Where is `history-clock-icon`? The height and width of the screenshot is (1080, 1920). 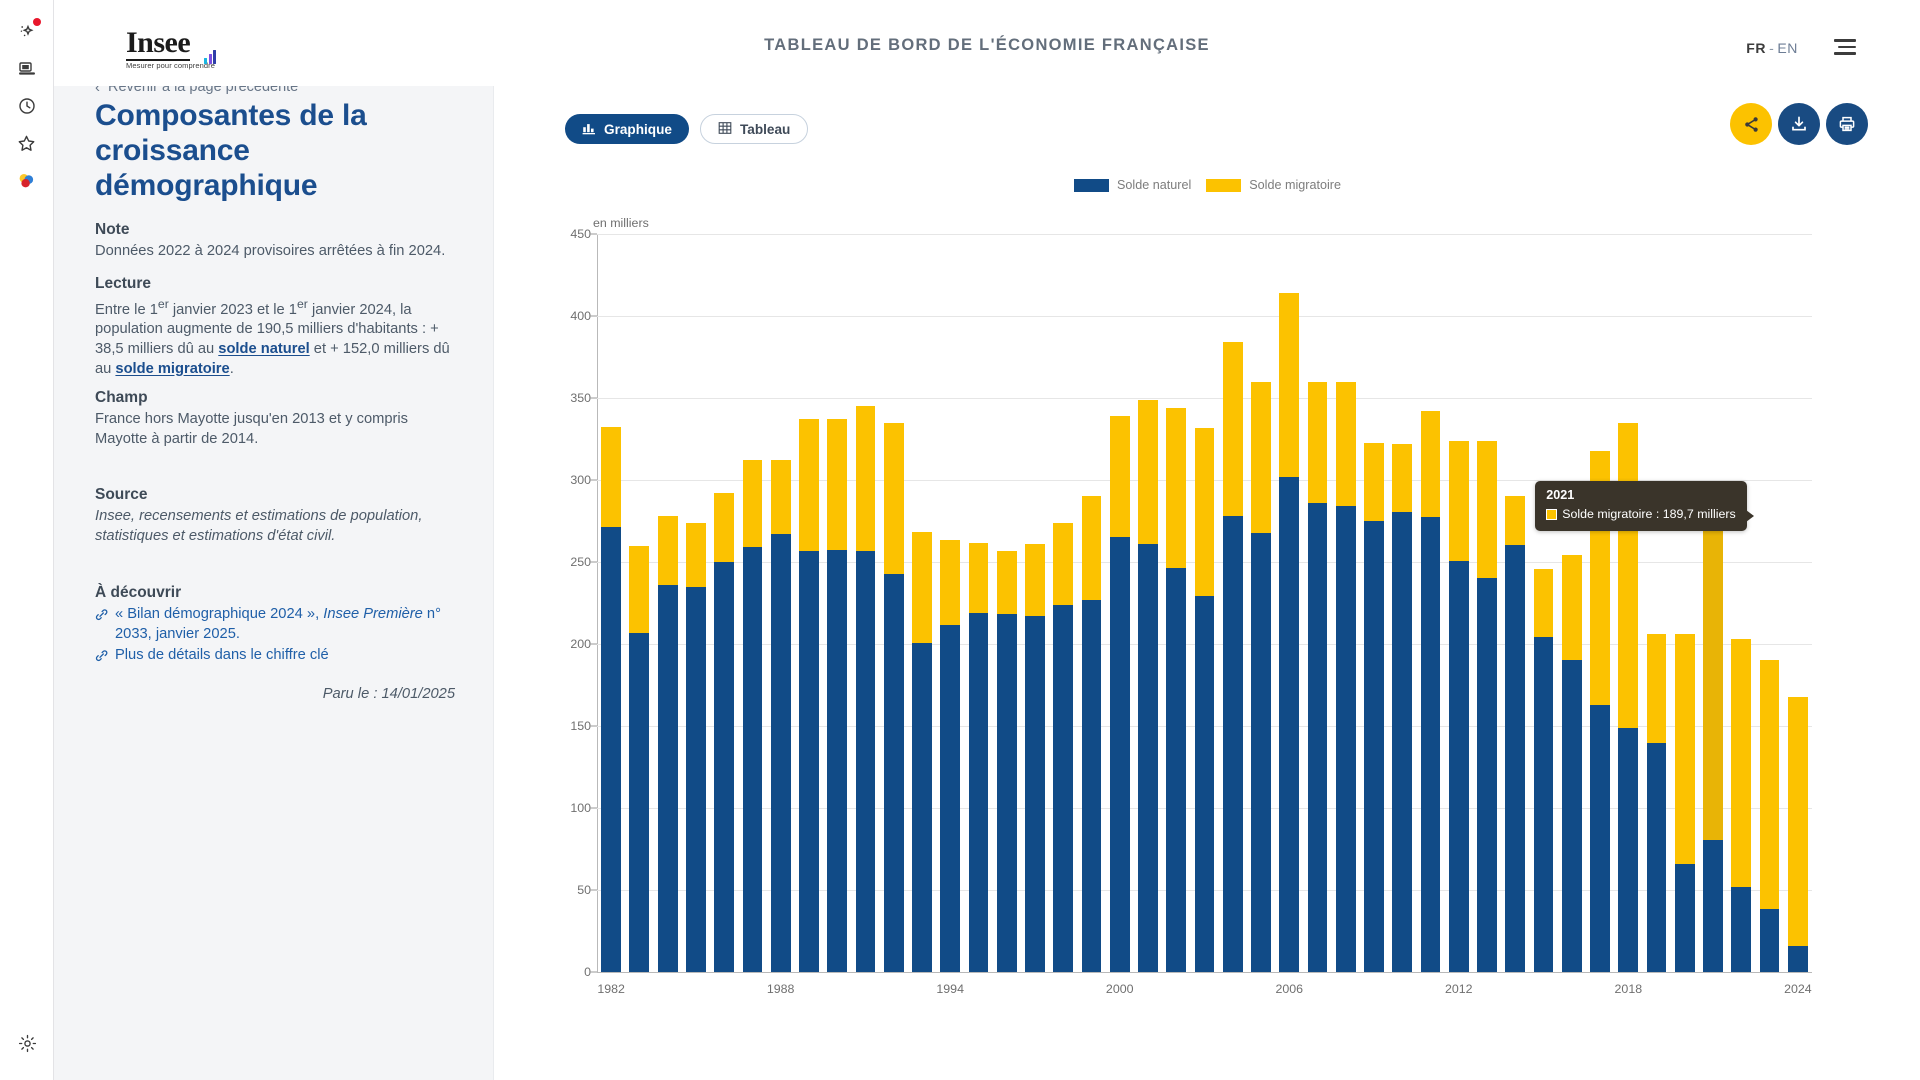 history-clock-icon is located at coordinates (27, 106).